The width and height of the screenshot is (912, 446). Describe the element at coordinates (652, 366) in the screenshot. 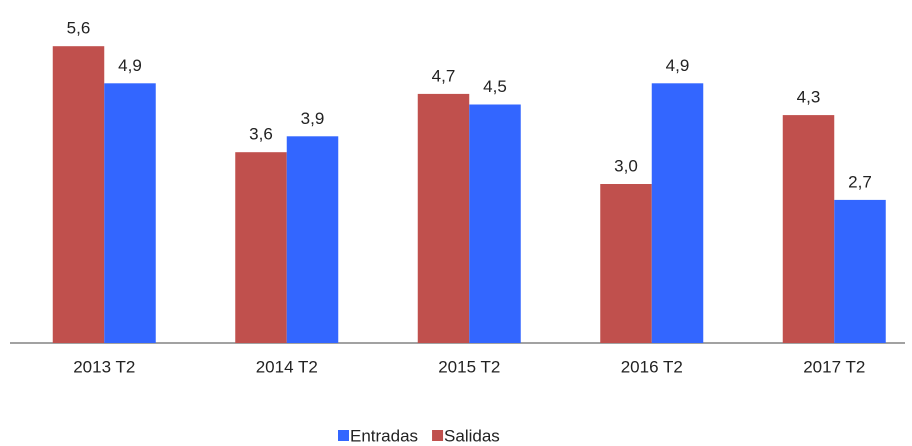

I see `x-tick-label: 2016 T2` at that location.